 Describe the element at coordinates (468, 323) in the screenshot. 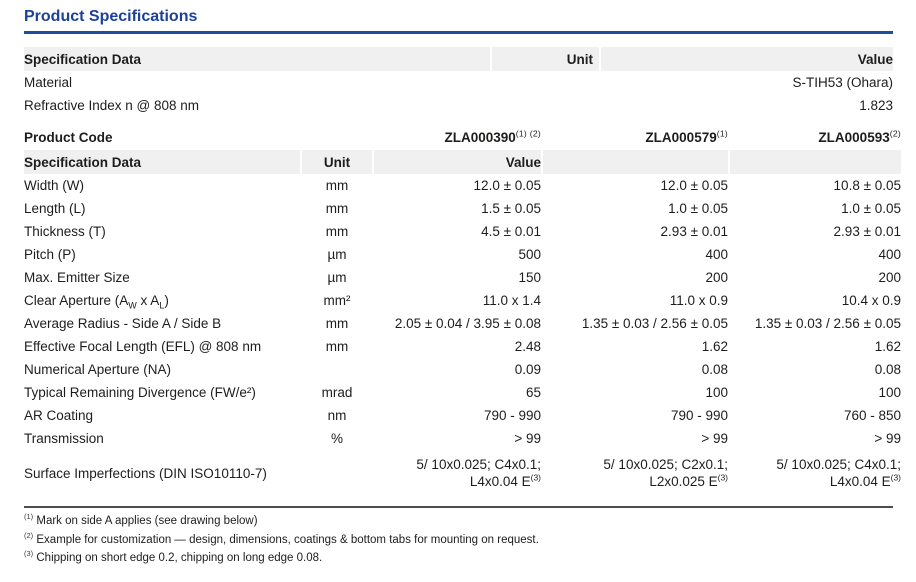

I see `spec-value-1: 2.05 ± 0.04 / 3.95 ± 0.08` at that location.